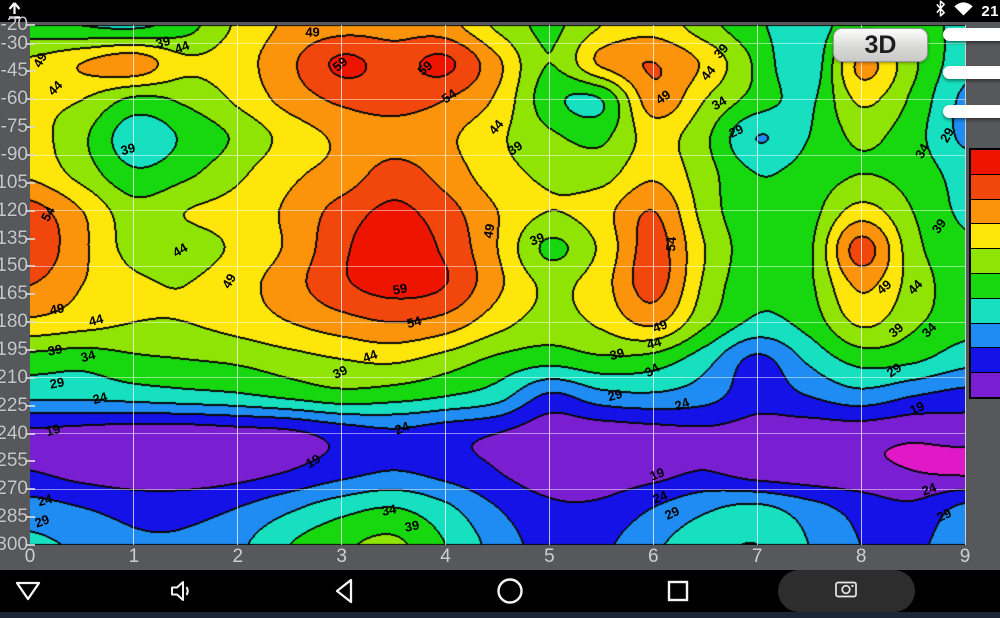 This screenshot has height=618, width=1000. Describe the element at coordinates (965, 556) in the screenshot. I see `x-axis-tick: 9` at that location.